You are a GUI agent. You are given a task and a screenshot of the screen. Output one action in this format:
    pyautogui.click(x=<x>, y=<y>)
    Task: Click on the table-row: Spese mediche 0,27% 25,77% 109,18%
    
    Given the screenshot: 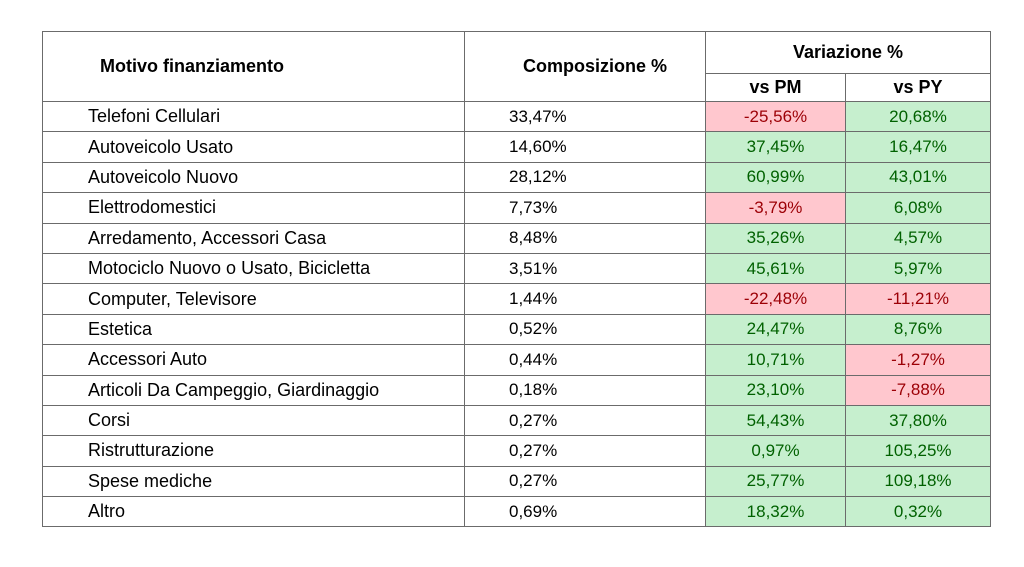 What is the action you would take?
    pyautogui.click(x=516, y=481)
    